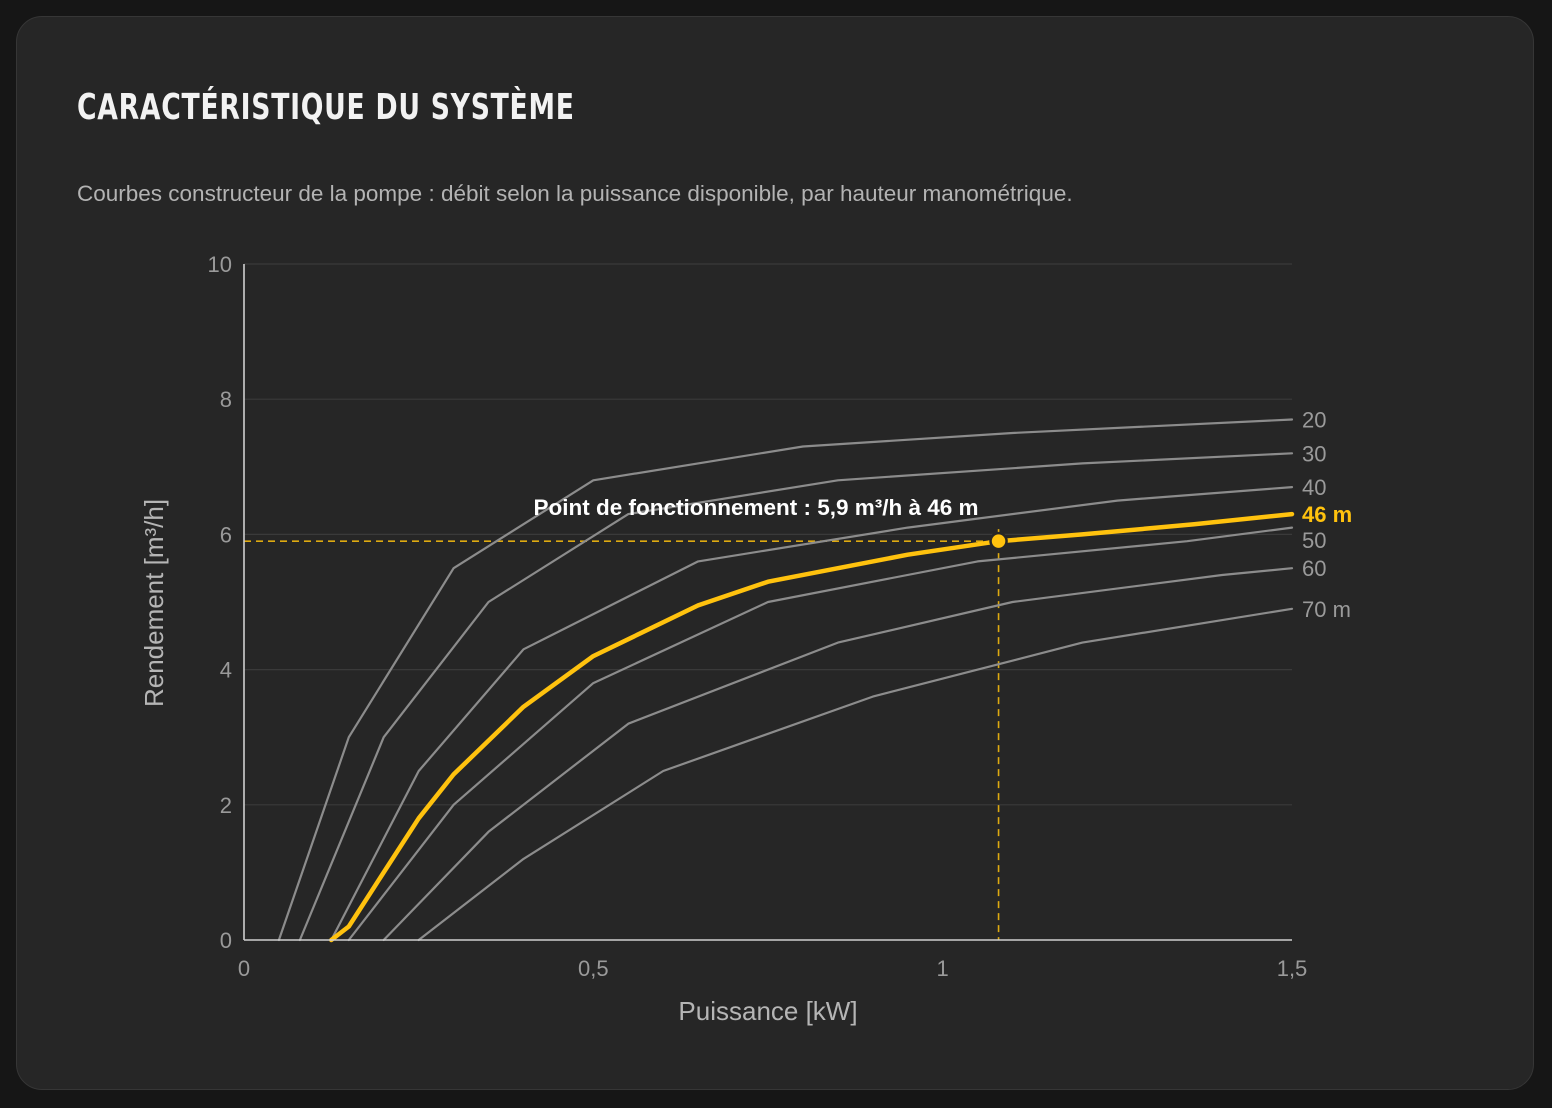 This screenshot has height=1108, width=1552. Describe the element at coordinates (226, 534) in the screenshot. I see `y-tick-label: 6` at that location.